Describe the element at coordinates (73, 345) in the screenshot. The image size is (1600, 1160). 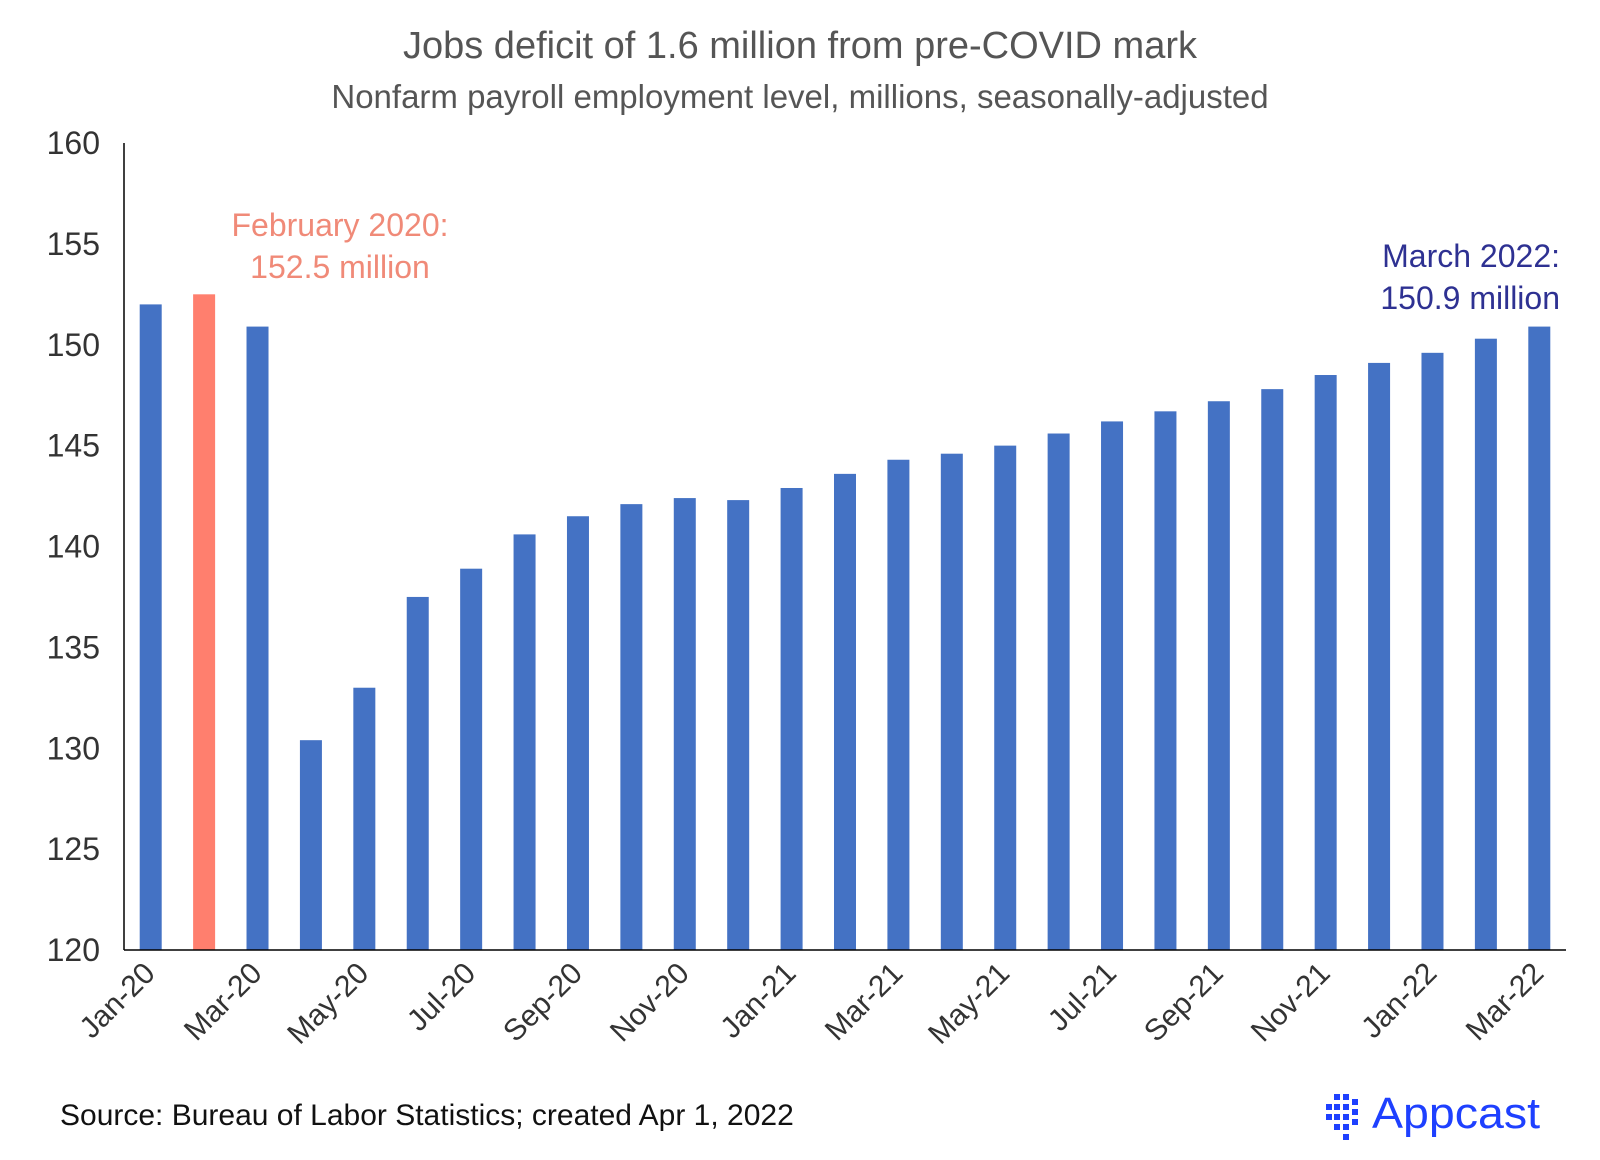
I see `y-tick-label-150: 150` at that location.